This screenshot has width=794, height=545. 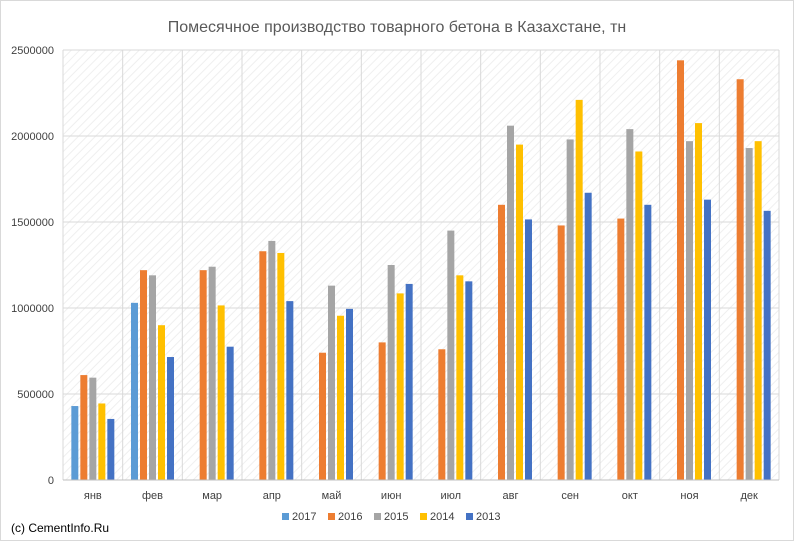 What do you see at coordinates (423, 516) in the screenshot?
I see `legend-swatch-2014` at bounding box center [423, 516].